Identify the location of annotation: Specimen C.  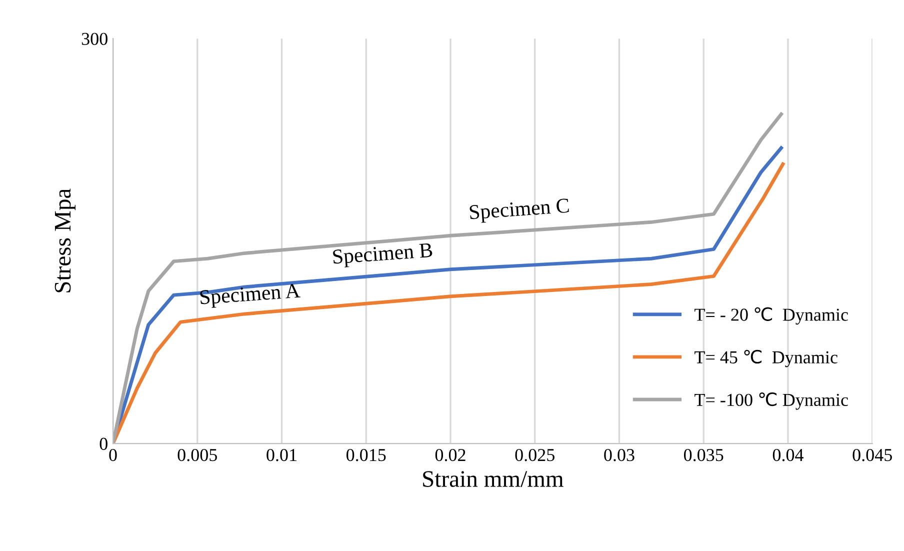
(520, 211).